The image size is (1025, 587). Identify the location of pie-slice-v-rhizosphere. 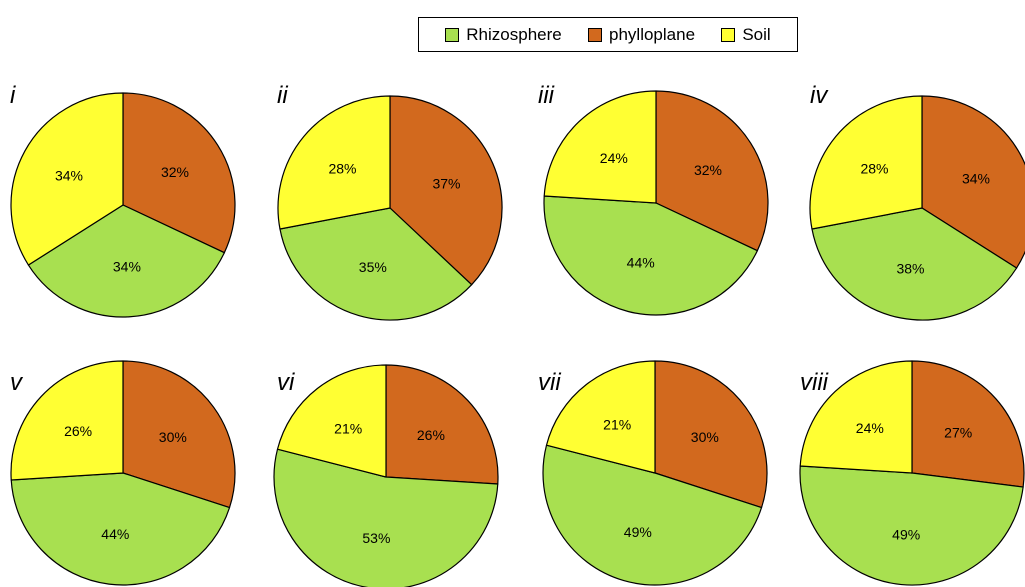
(120, 529).